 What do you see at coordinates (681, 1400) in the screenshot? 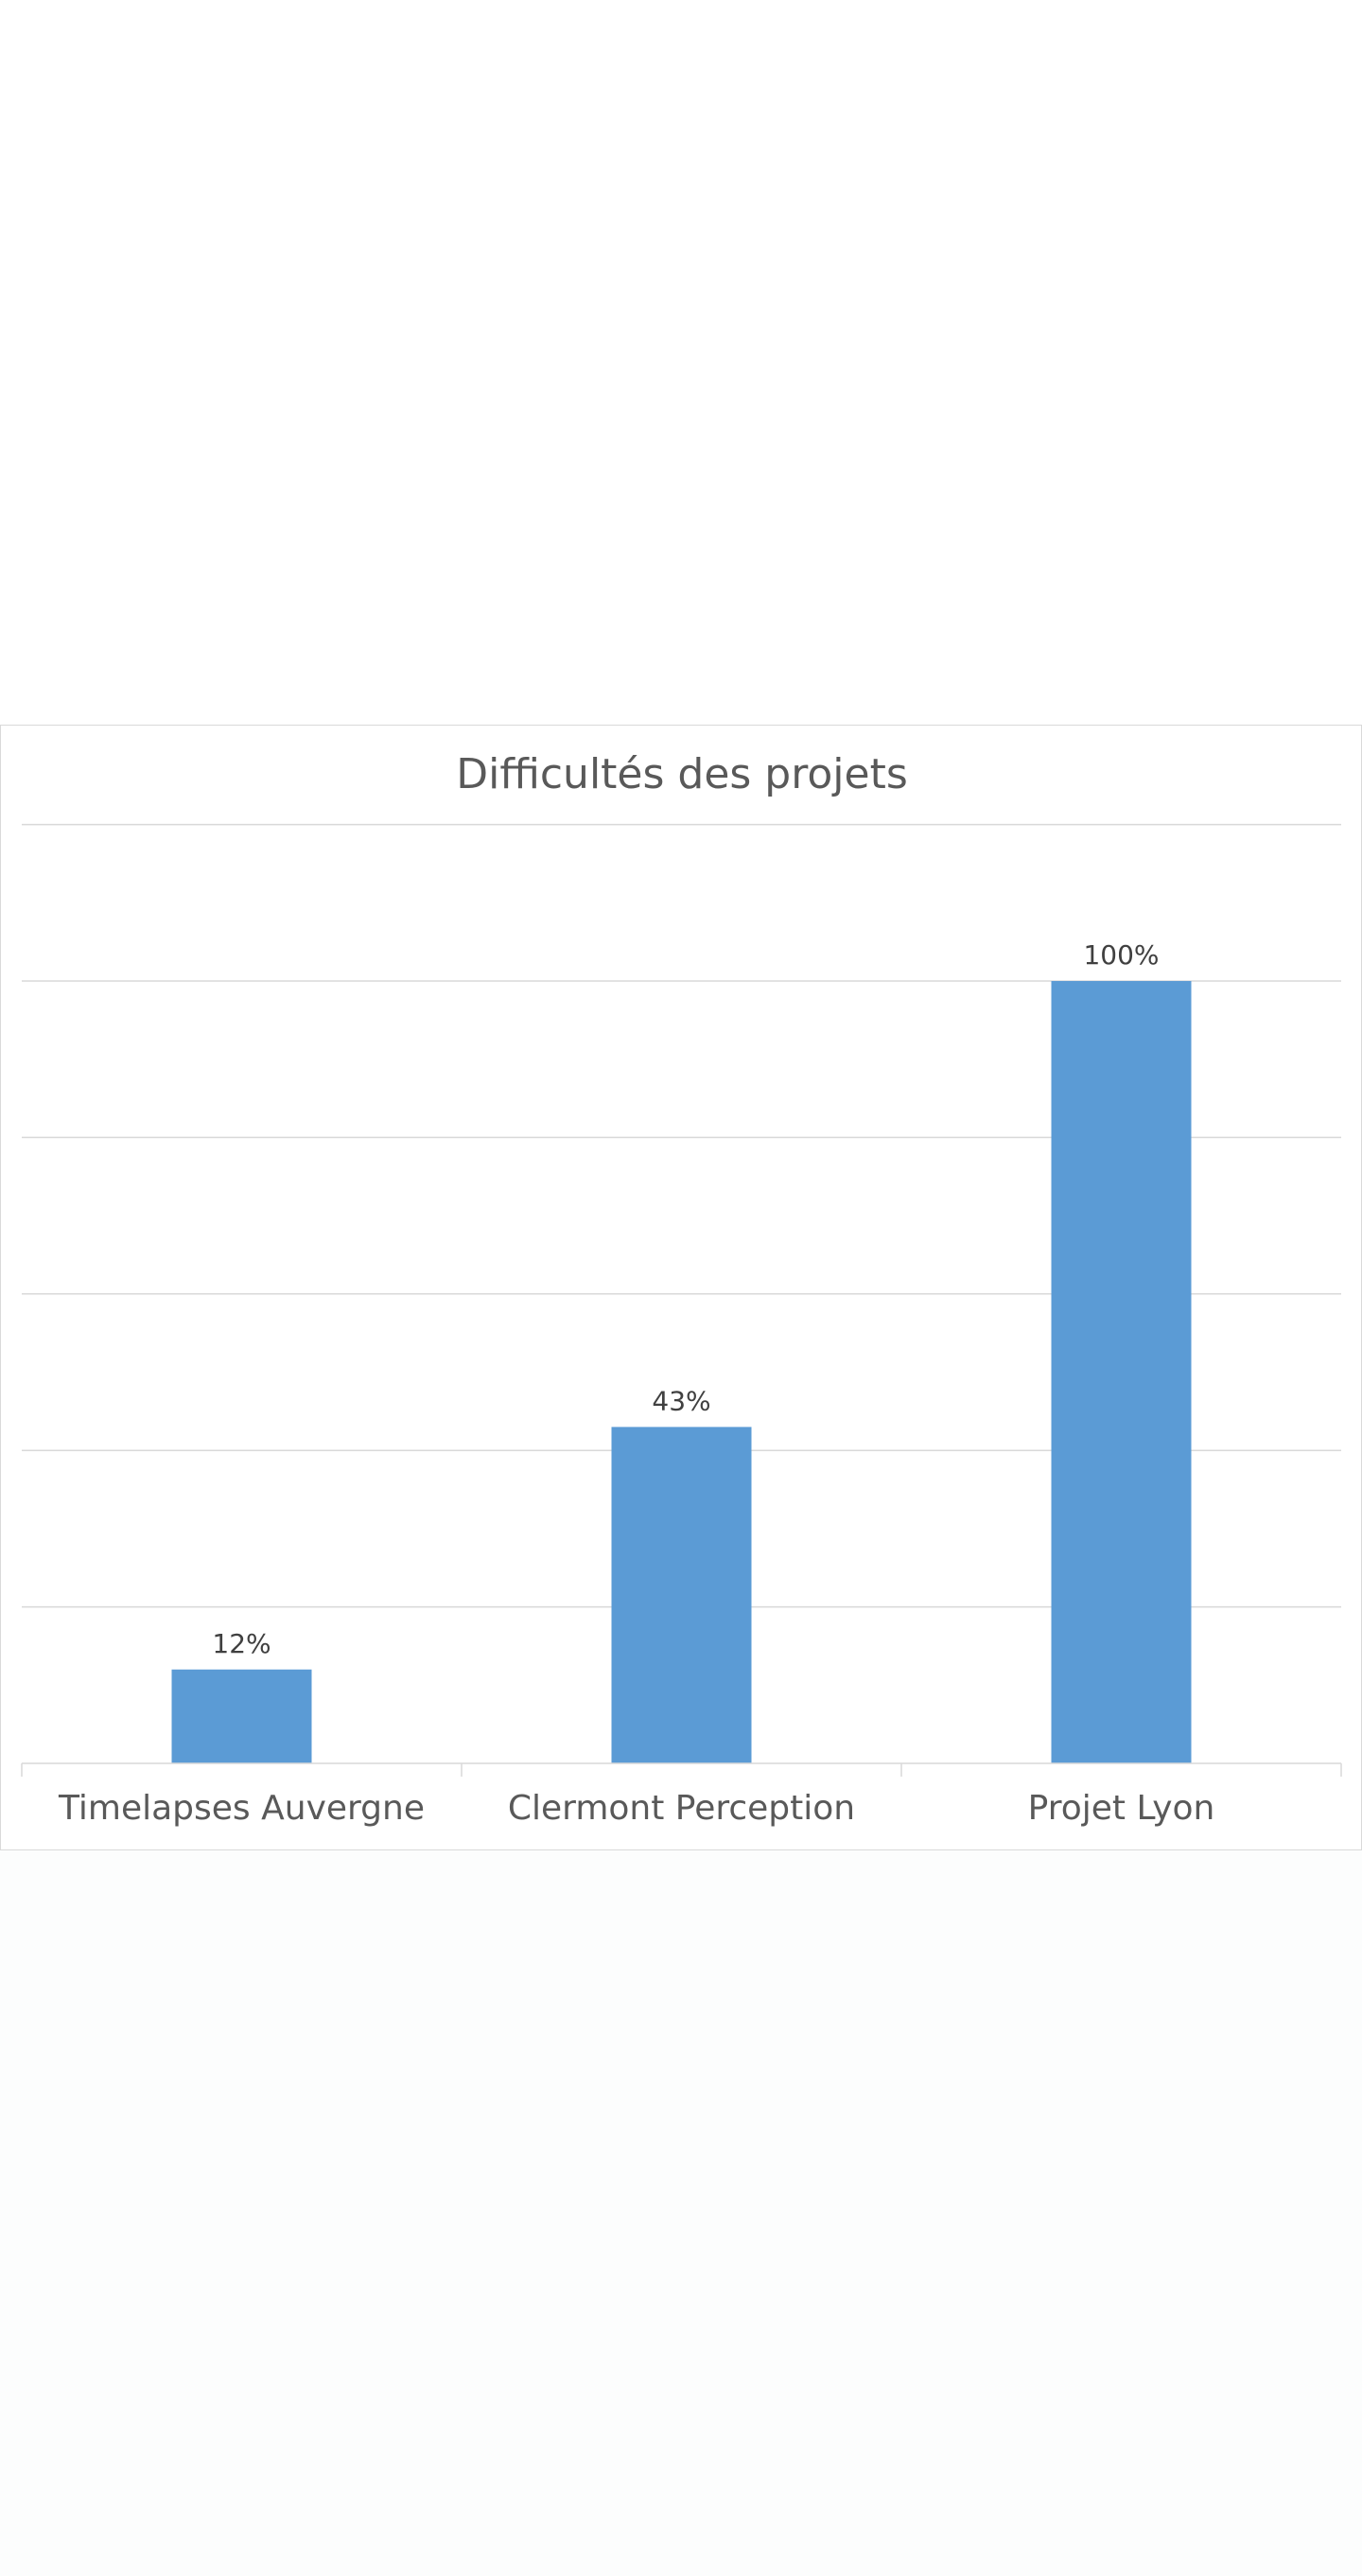
I see `data-label: 43%` at bounding box center [681, 1400].